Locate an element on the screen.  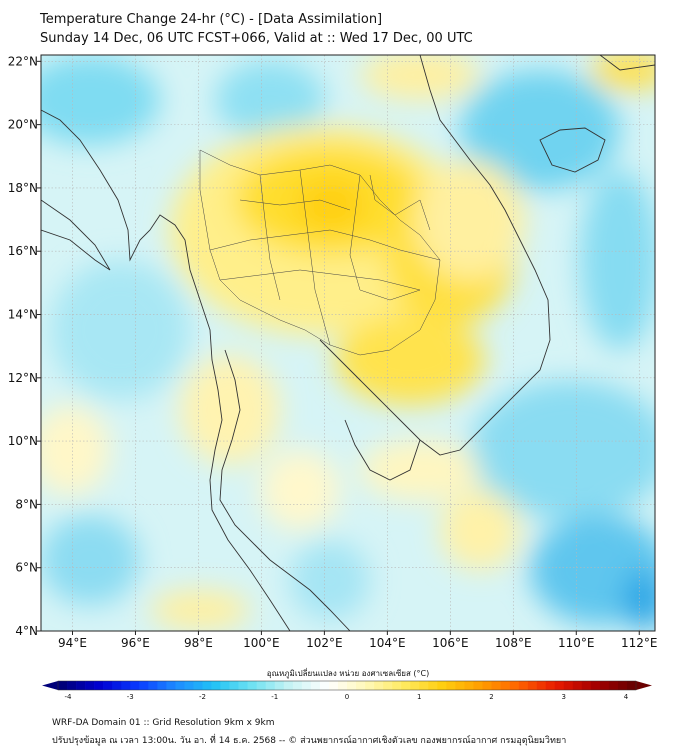
lat-tick-label: 20°N is located at coordinates (23, 125).